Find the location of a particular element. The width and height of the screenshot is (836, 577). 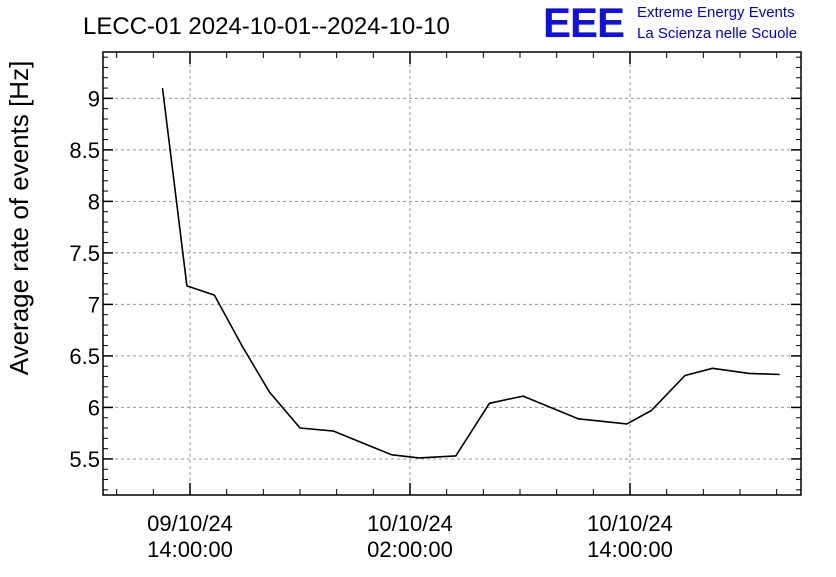

x-tick-label-time: 02:00:00 is located at coordinates (410, 549).